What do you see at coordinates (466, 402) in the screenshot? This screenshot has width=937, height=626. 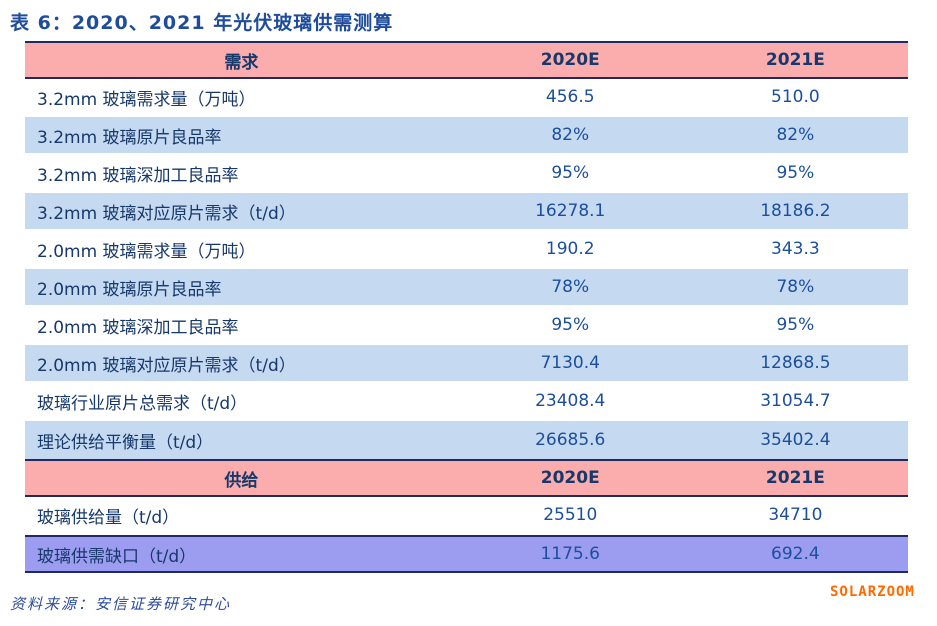 I see `table-row: 玻璃行业原片总需求（t/d） 23408.4 31054.7` at bounding box center [466, 402].